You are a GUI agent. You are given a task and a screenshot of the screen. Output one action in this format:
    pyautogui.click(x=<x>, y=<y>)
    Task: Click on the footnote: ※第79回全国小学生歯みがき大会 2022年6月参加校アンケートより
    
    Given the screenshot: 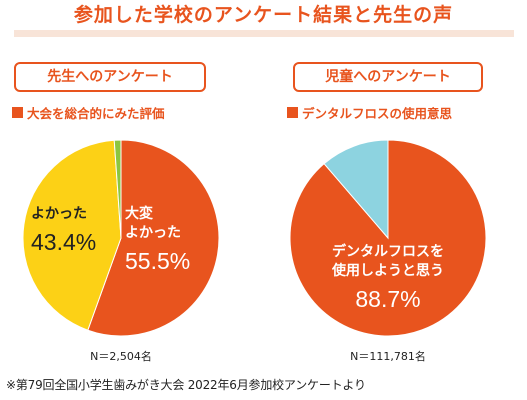 What is the action you would take?
    pyautogui.click(x=186, y=385)
    